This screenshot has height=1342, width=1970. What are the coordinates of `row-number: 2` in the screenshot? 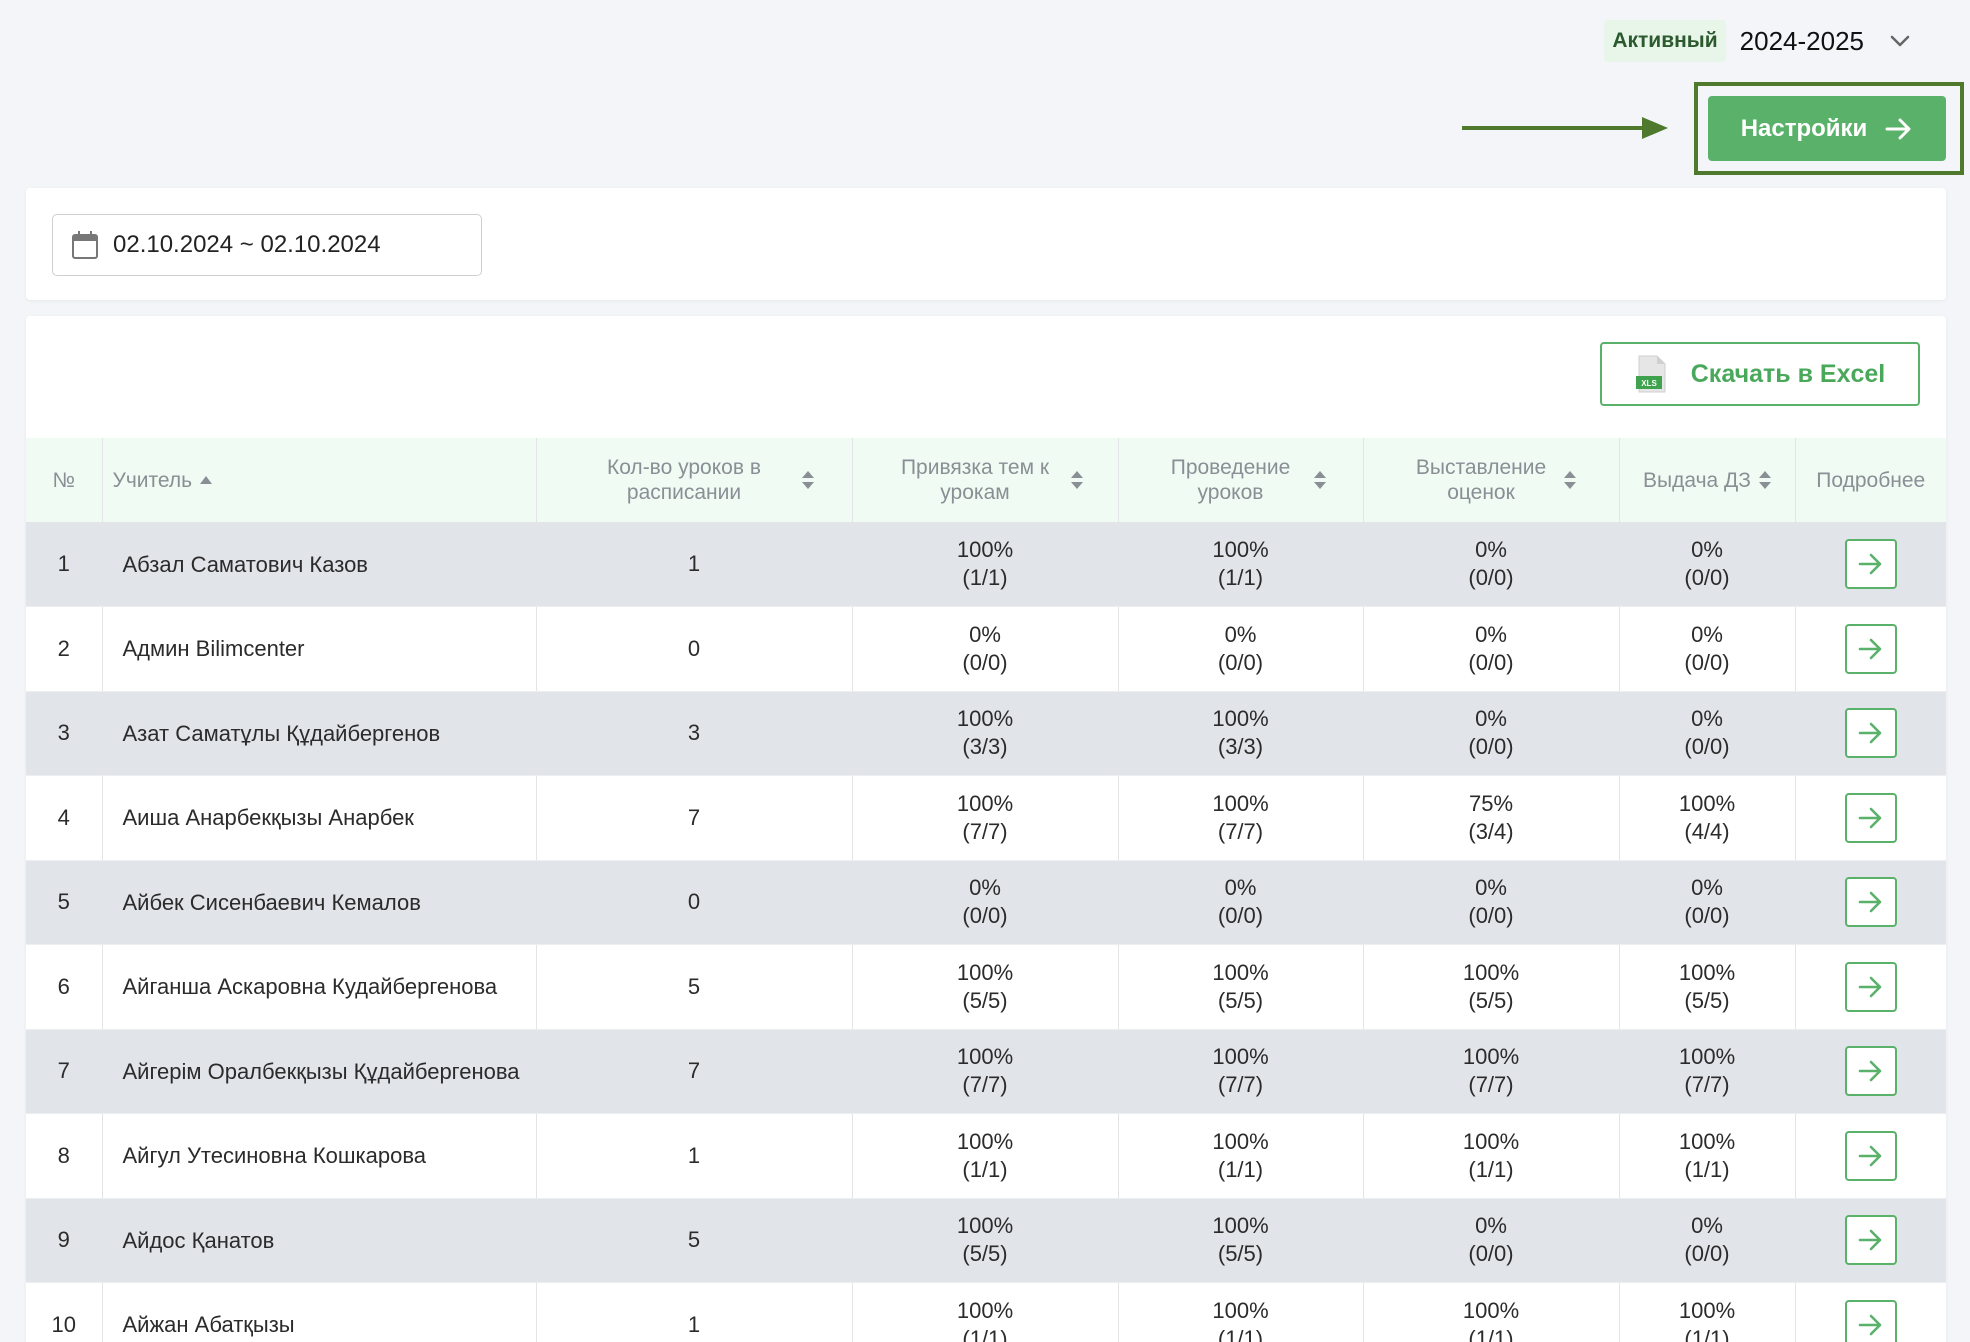 It's located at (64, 649).